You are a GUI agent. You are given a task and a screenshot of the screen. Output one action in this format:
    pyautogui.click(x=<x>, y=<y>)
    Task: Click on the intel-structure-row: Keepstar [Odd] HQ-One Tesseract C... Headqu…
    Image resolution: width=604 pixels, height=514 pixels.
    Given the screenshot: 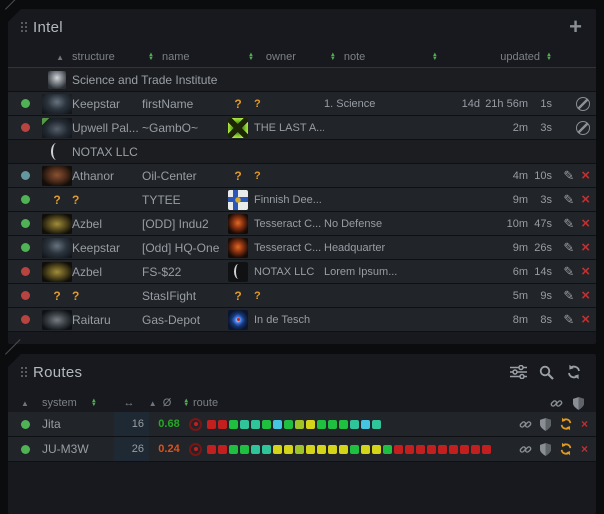 What is the action you would take?
    pyautogui.click(x=302, y=248)
    